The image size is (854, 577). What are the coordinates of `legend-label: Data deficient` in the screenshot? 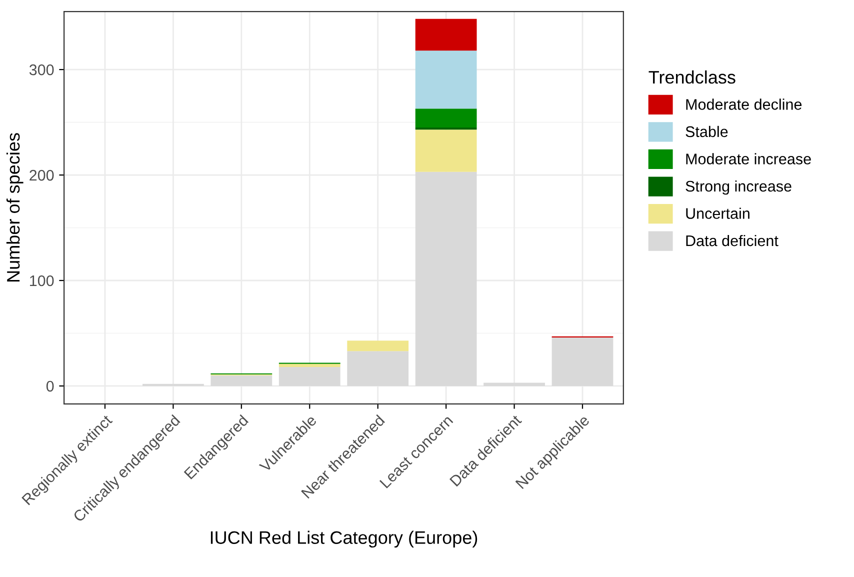 It's located at (732, 240).